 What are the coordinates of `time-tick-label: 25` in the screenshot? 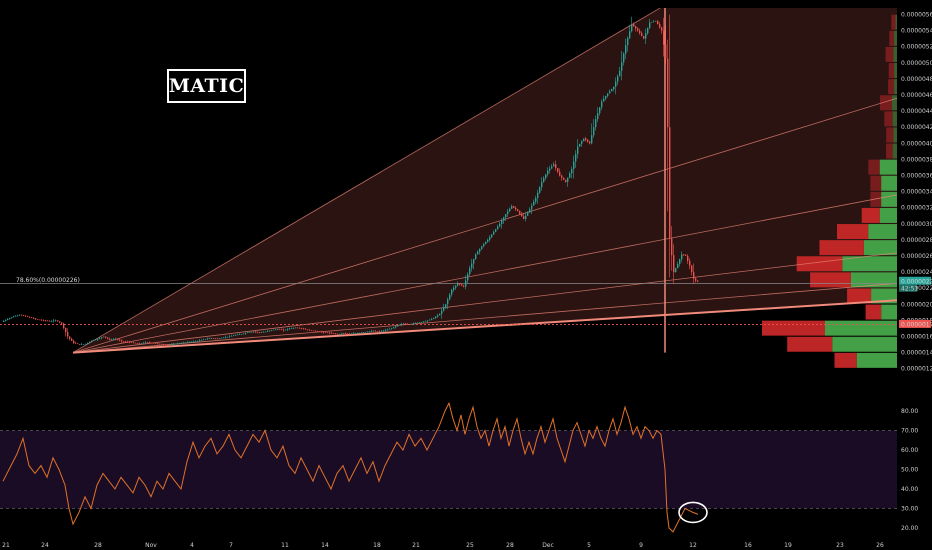 It's located at (470, 545).